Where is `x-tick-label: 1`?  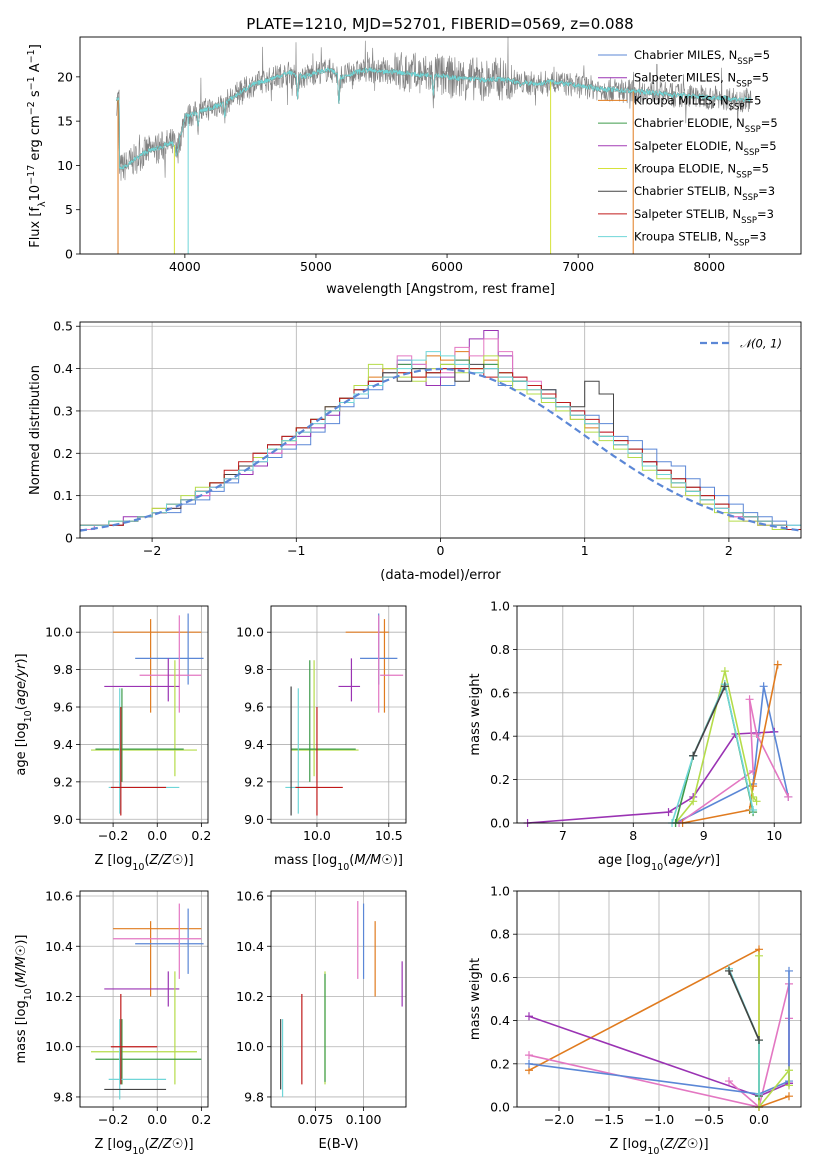 x-tick-label: 1 is located at coordinates (585, 550).